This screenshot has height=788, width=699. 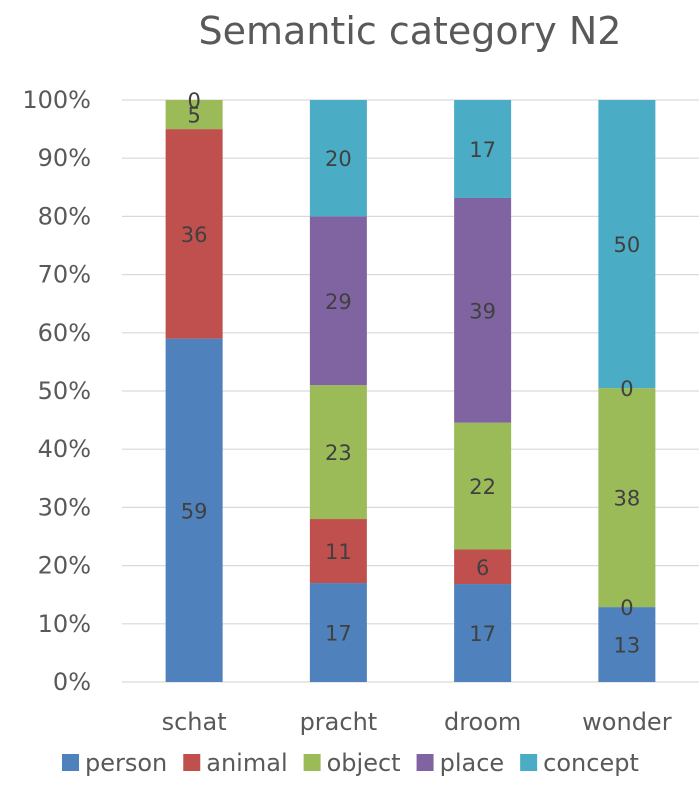 I want to click on data-label: 39, so click(x=482, y=311).